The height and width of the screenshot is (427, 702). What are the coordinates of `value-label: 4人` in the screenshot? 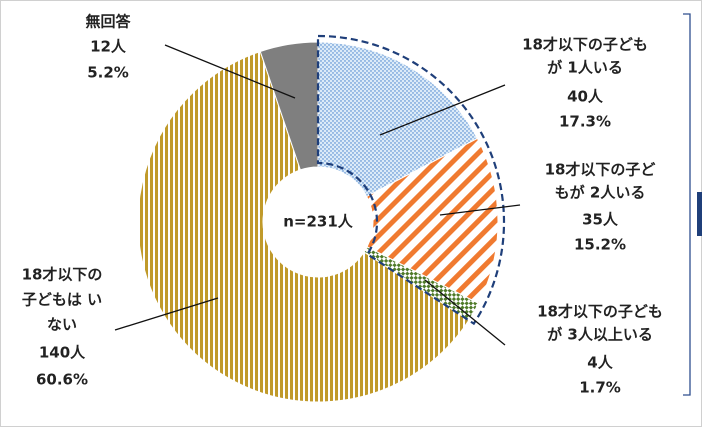 It's located at (600, 363).